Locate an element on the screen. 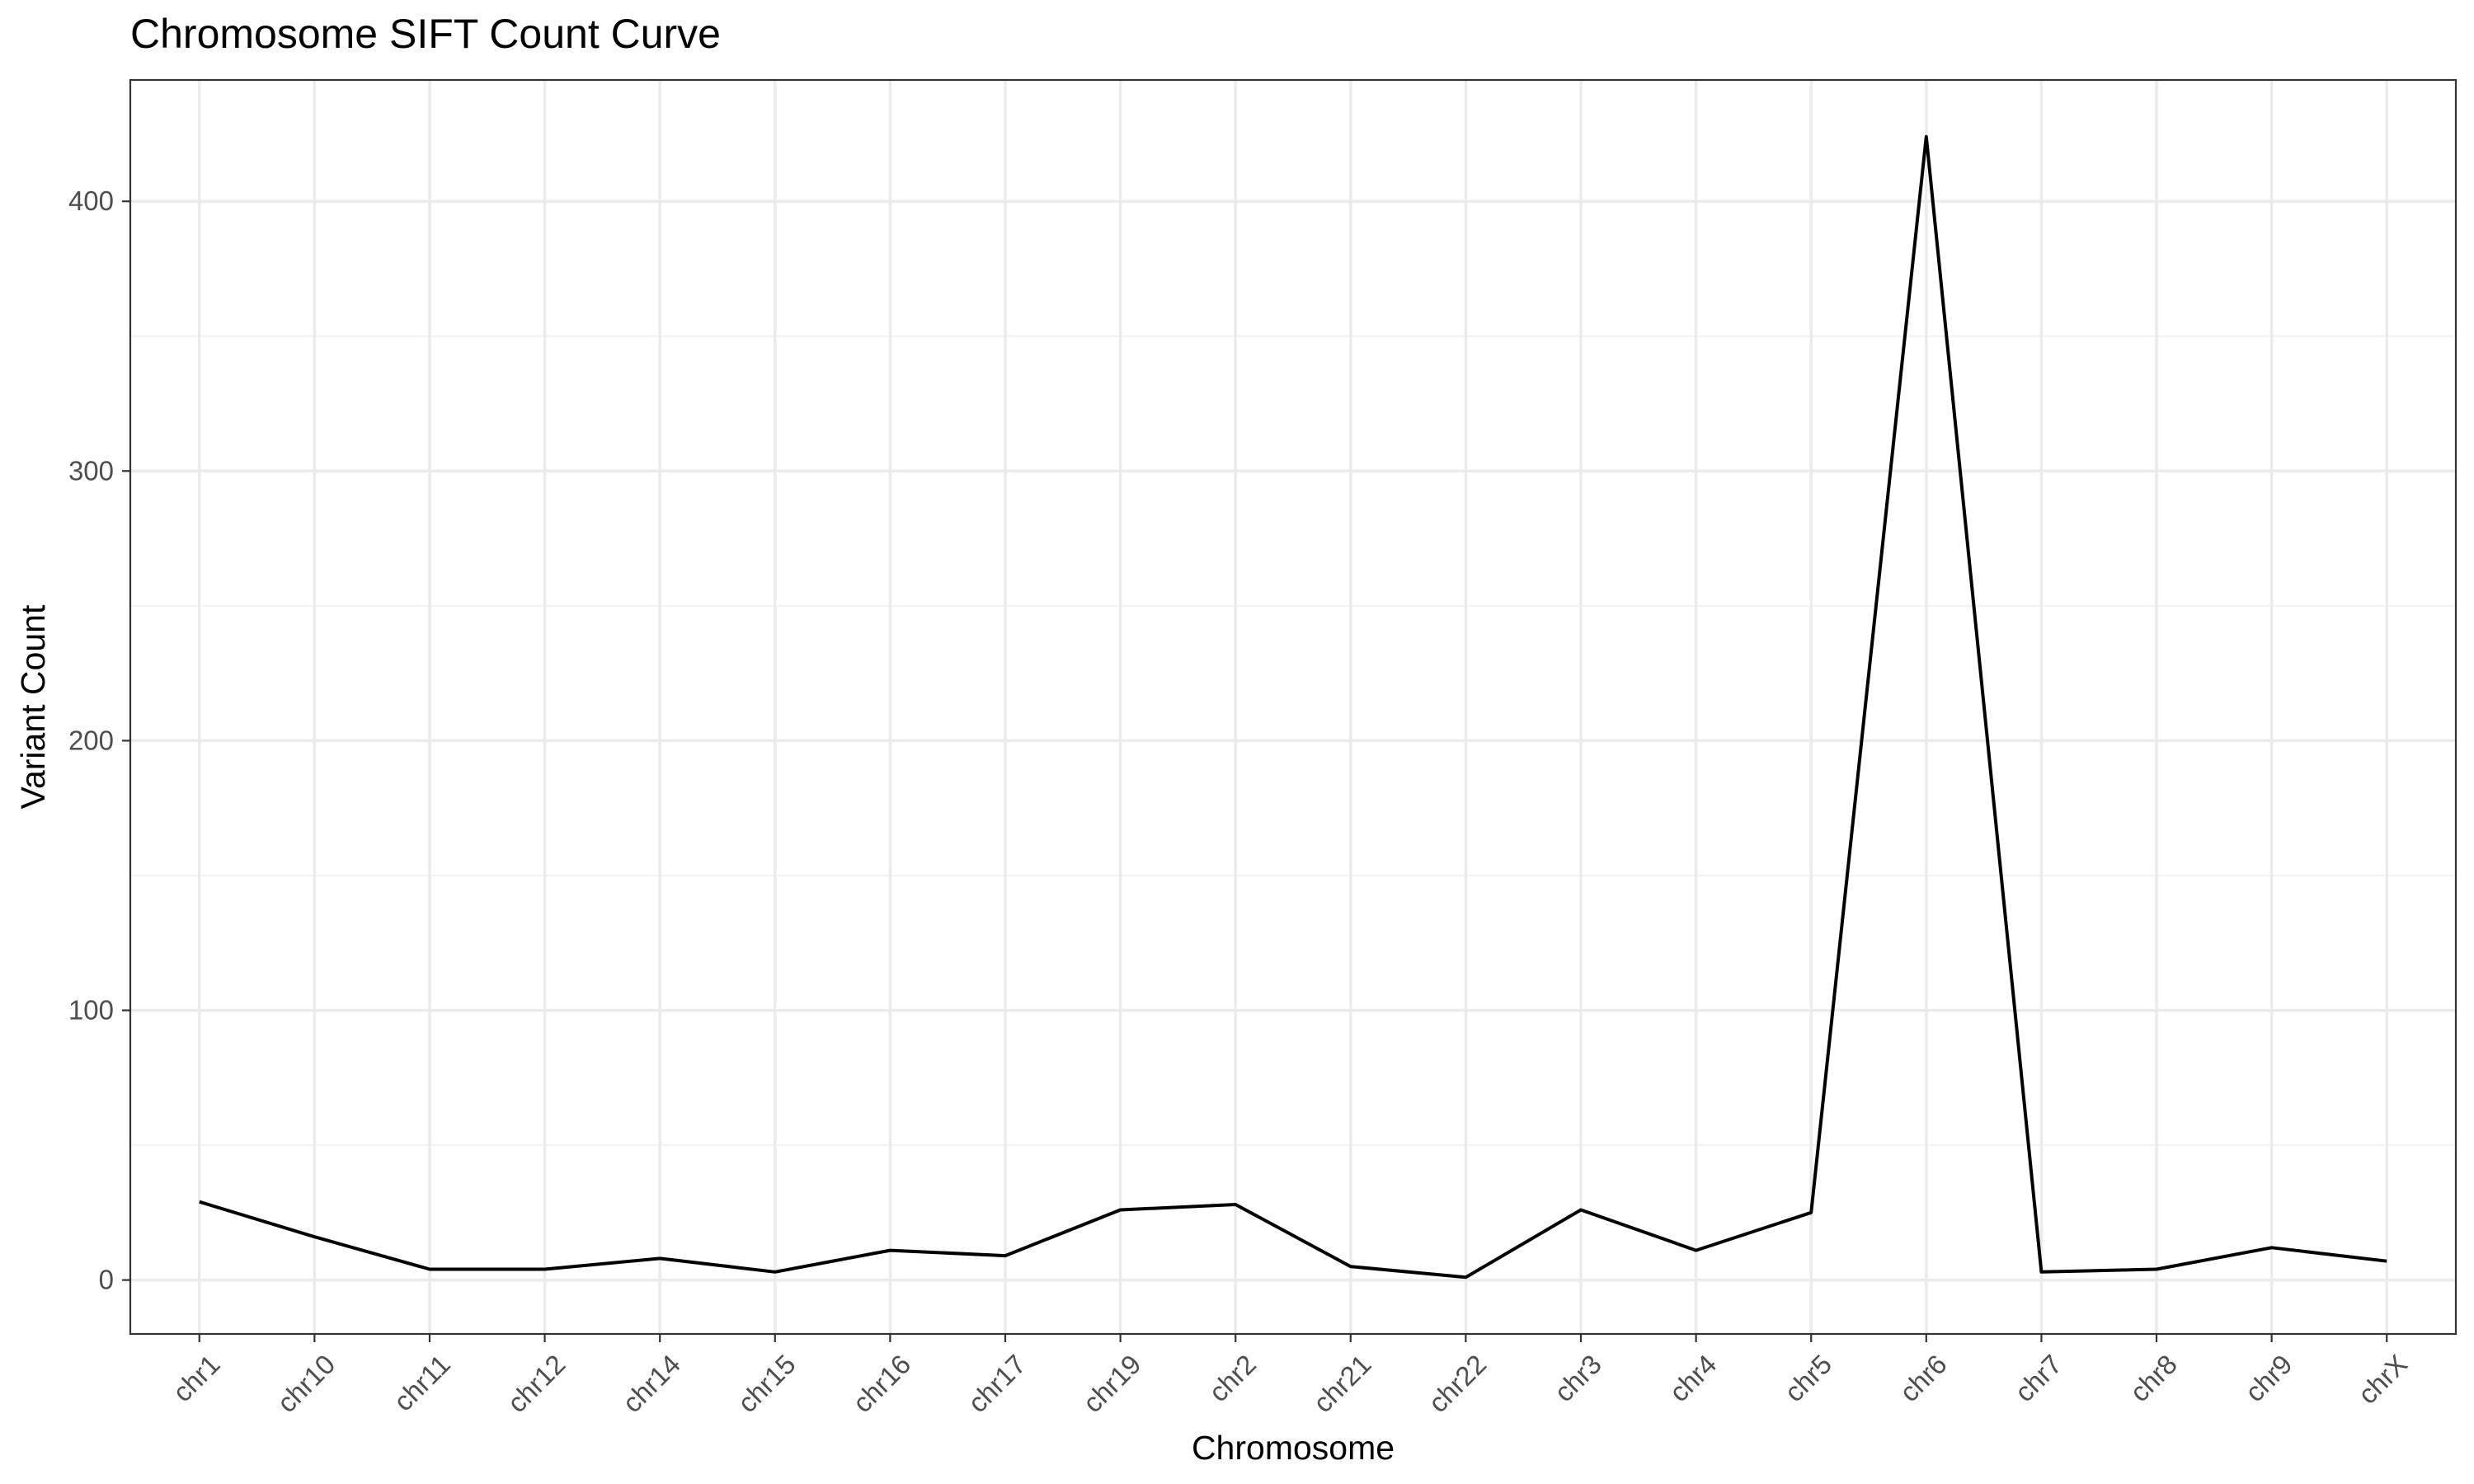 The height and width of the screenshot is (1484, 2474). chart-title: Chromosome SIFT Count Curve is located at coordinates (425, 34).